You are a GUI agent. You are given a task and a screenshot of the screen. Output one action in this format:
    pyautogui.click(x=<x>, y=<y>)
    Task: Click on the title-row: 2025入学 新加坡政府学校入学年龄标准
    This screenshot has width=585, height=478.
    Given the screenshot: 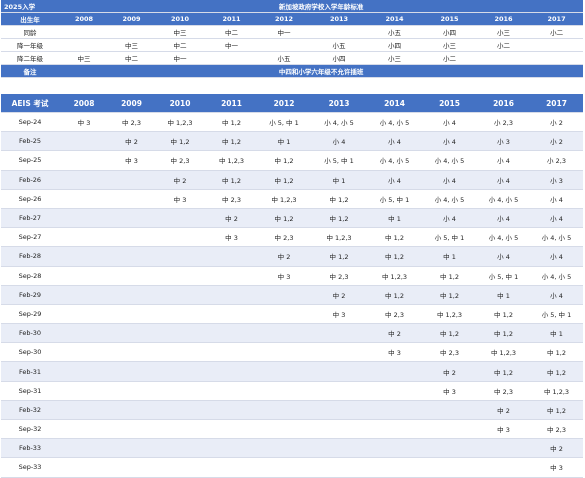 What is the action you would take?
    pyautogui.click(x=292, y=6)
    